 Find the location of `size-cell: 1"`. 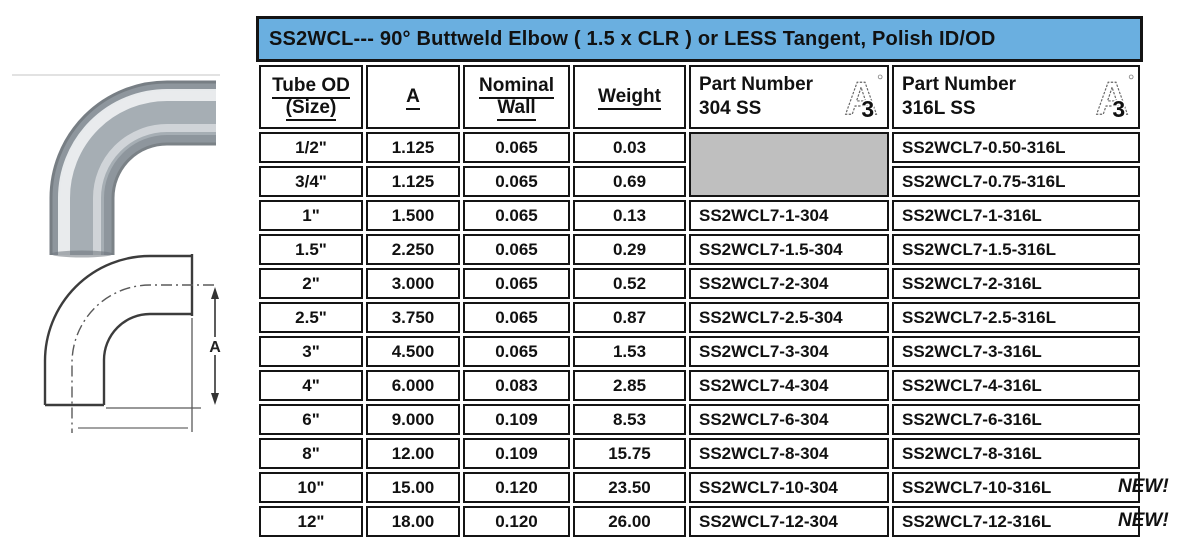

size-cell: 1" is located at coordinates (311, 215).